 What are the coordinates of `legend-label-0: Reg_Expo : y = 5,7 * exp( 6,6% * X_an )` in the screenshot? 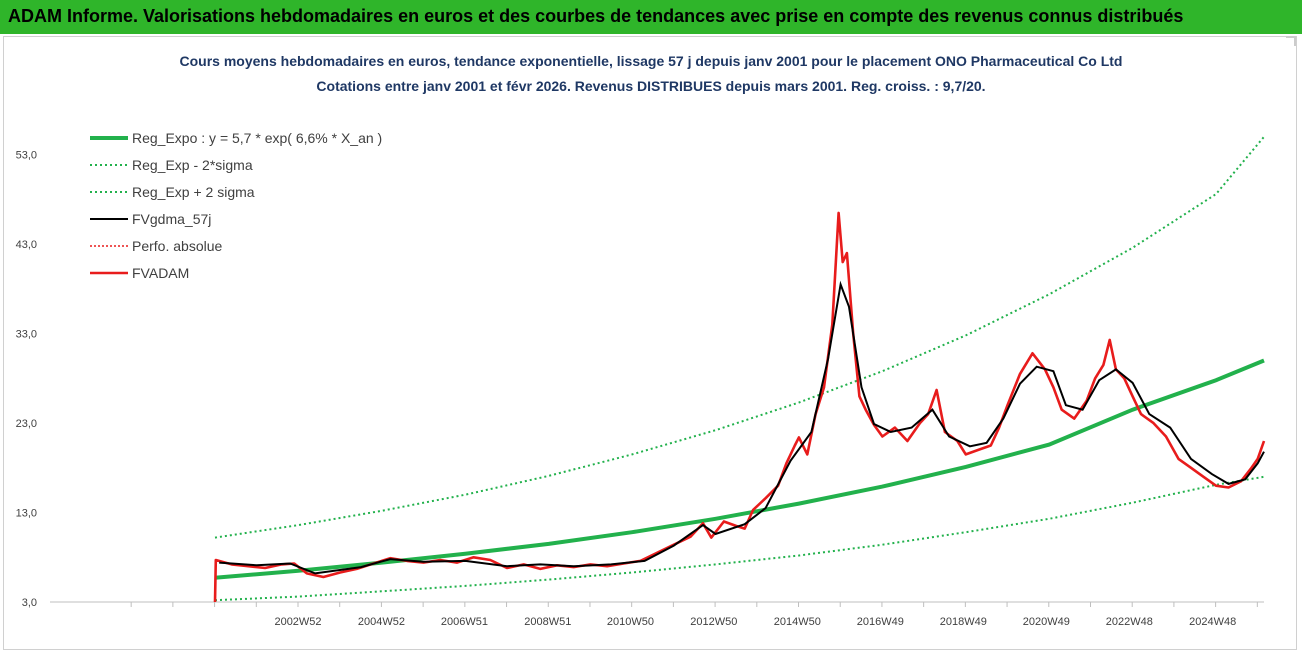 It's located at (257, 138).